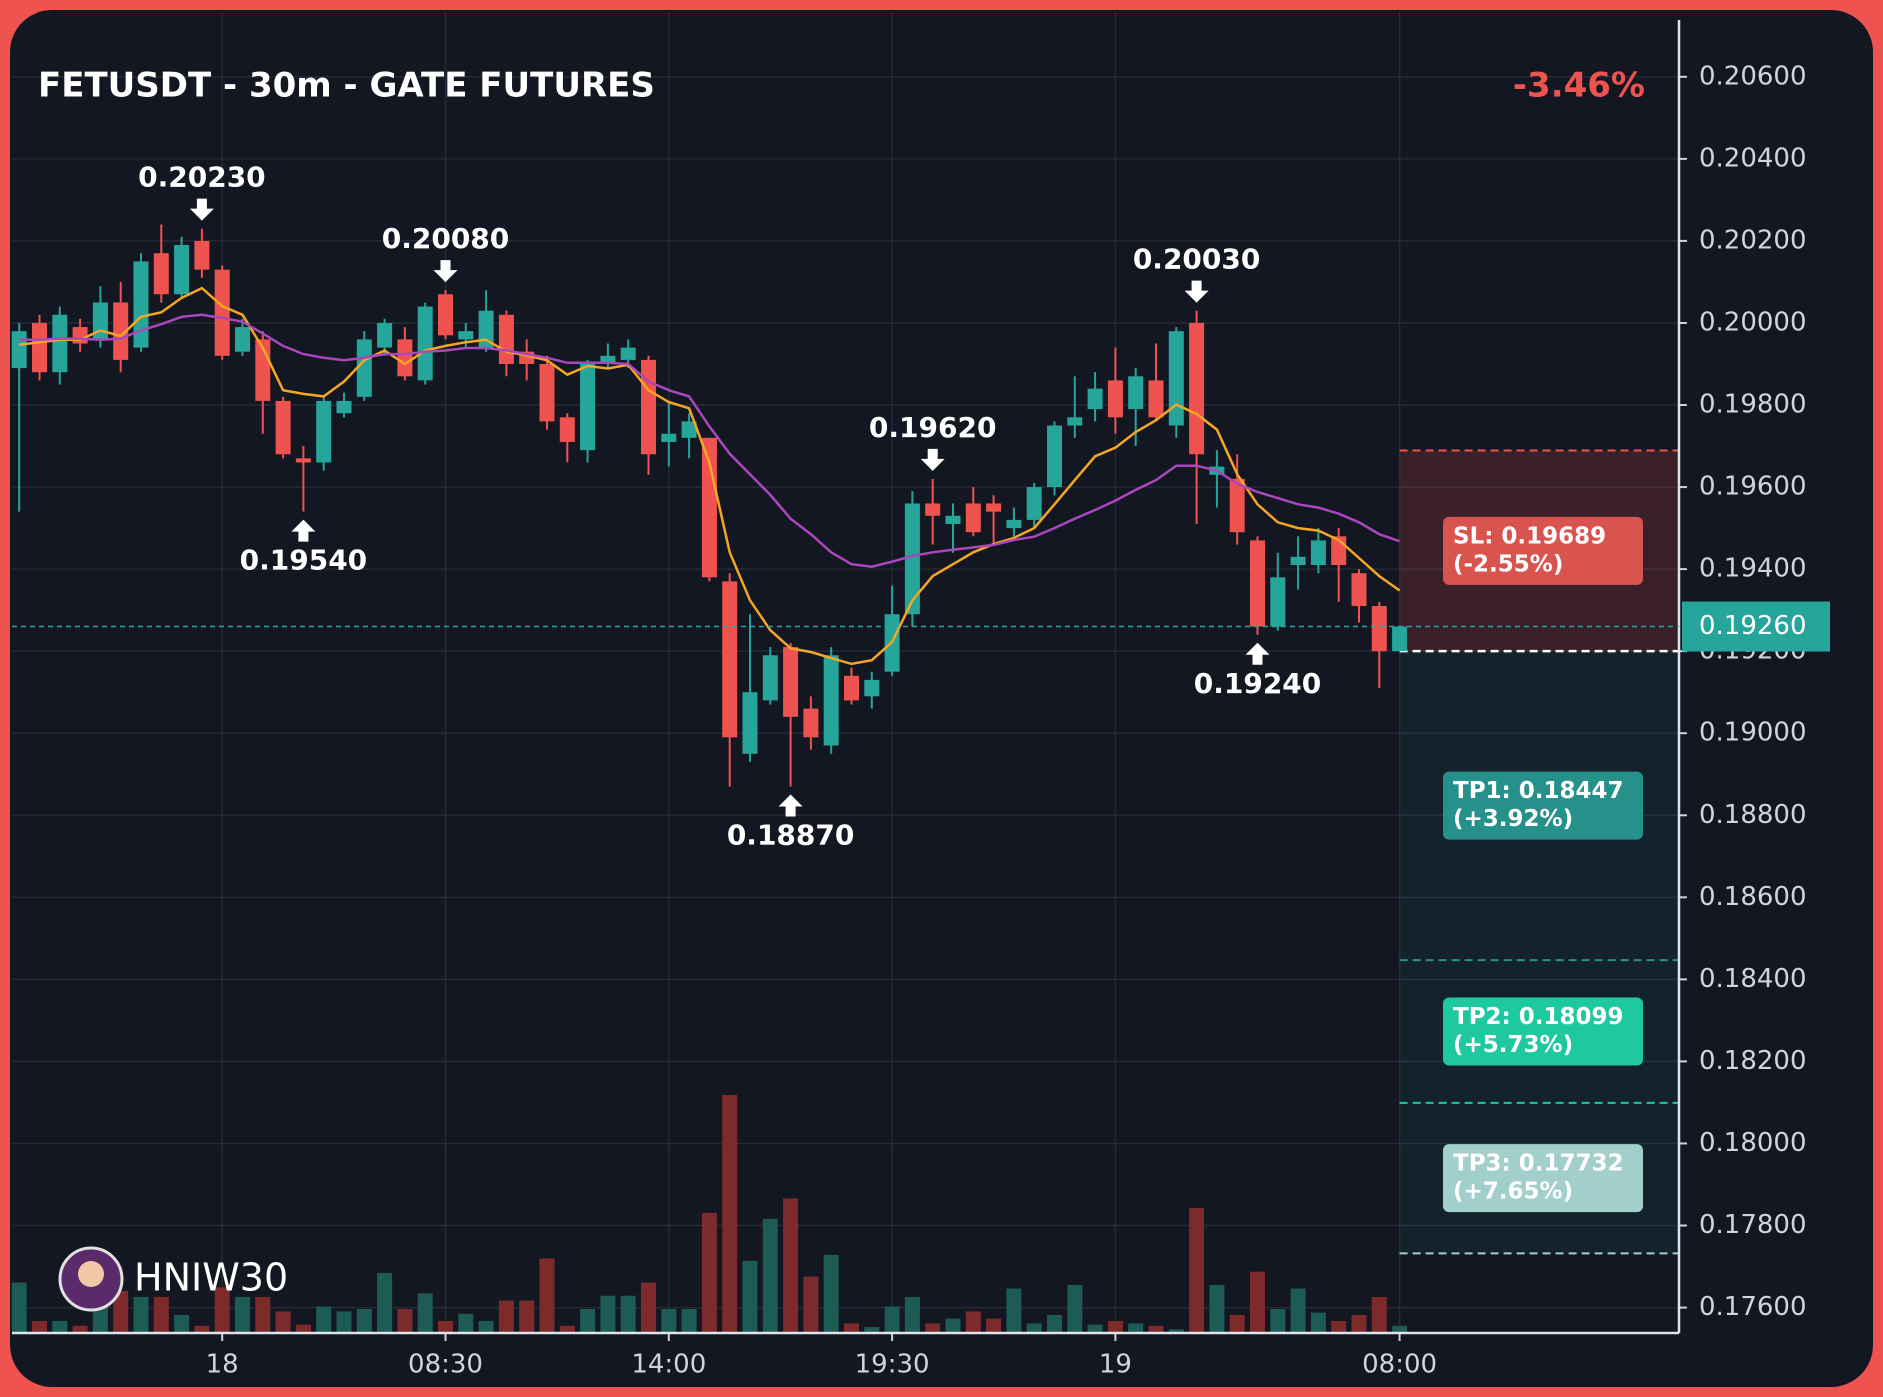 This screenshot has width=1883, height=1397. I want to click on y-tick-label: 0.18000, so click(1753, 1143).